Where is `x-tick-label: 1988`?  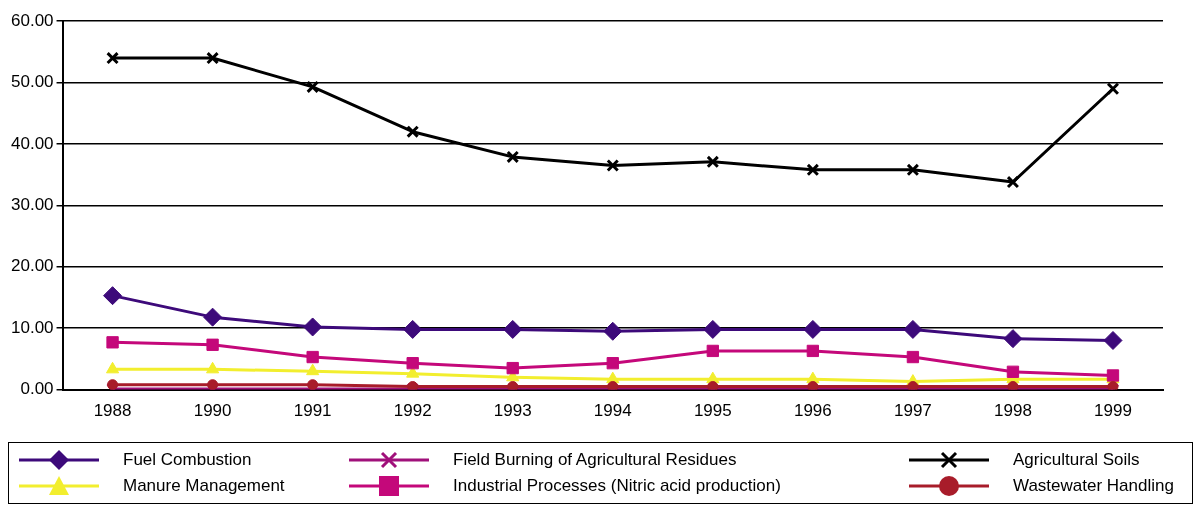
x-tick-label: 1988 is located at coordinates (112, 411).